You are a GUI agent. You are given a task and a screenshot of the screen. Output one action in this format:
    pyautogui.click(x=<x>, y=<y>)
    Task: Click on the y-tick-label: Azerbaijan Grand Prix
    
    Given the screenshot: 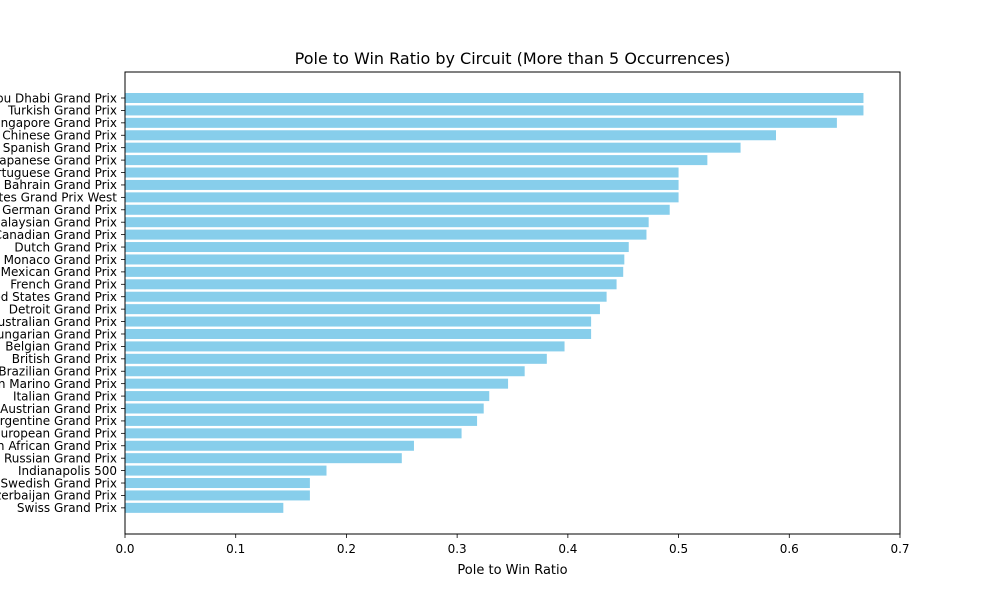 What is the action you would take?
    pyautogui.click(x=58, y=496)
    